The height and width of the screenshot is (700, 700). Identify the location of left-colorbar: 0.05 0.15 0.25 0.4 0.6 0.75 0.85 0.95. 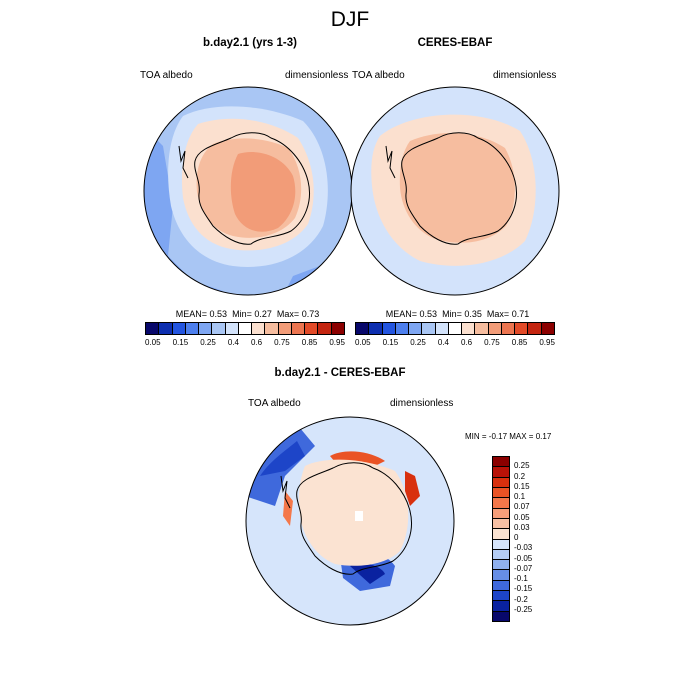
(245, 334).